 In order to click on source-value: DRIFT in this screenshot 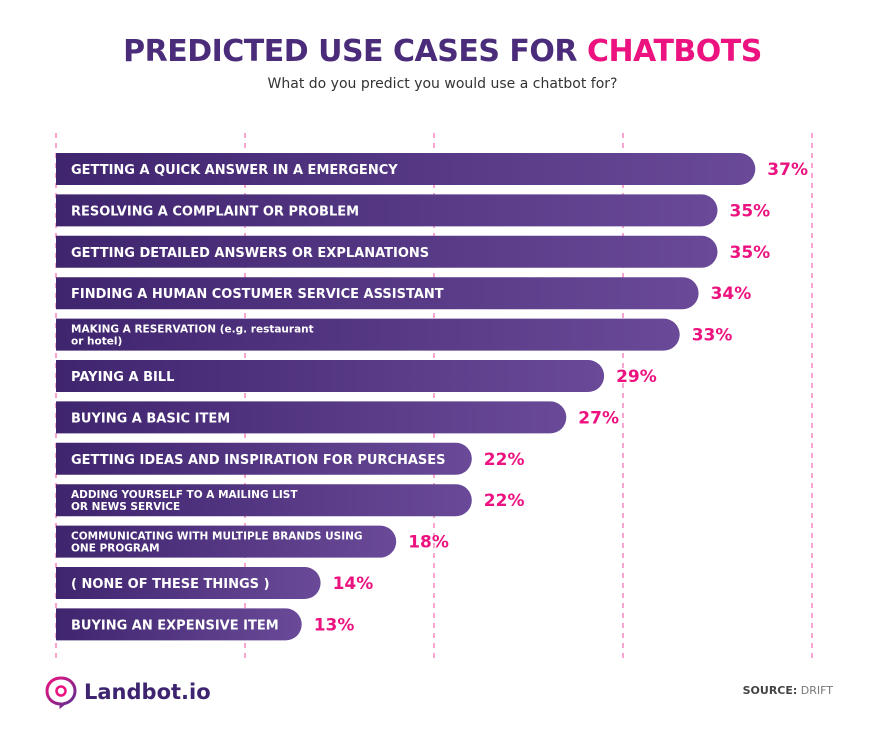, I will do `click(816, 690)`.